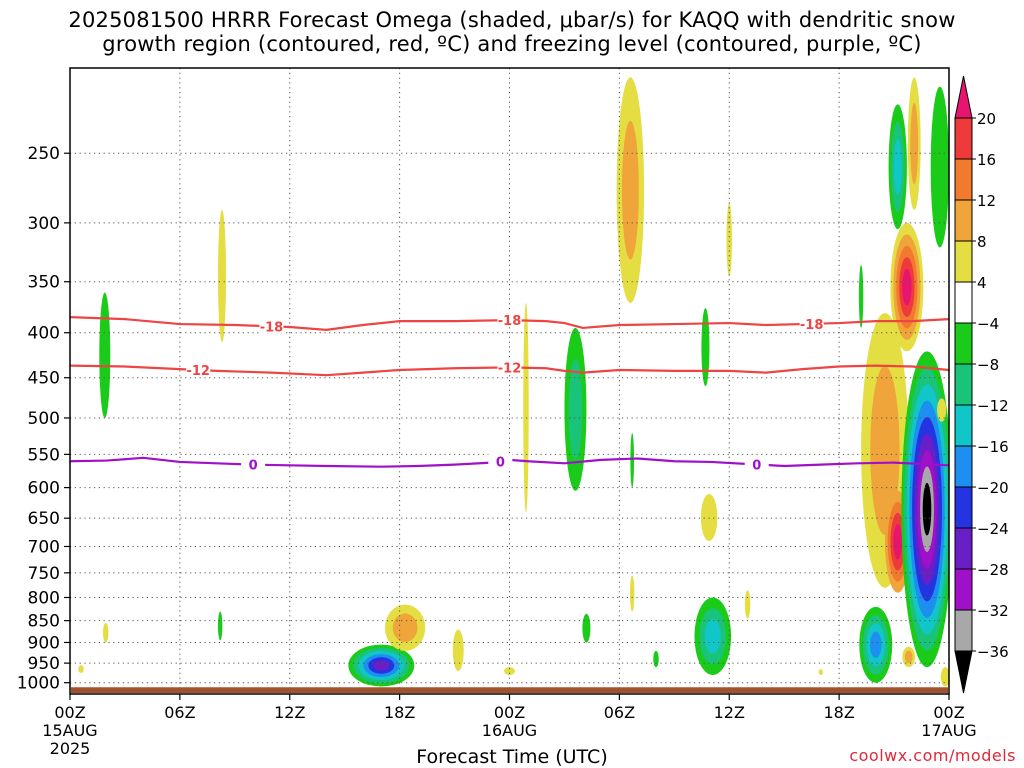 The height and width of the screenshot is (768, 1024). What do you see at coordinates (505, 393) in the screenshot?
I see `contour-labels: -18 -18 -18 -12 -12 0 0 0` at bounding box center [505, 393].